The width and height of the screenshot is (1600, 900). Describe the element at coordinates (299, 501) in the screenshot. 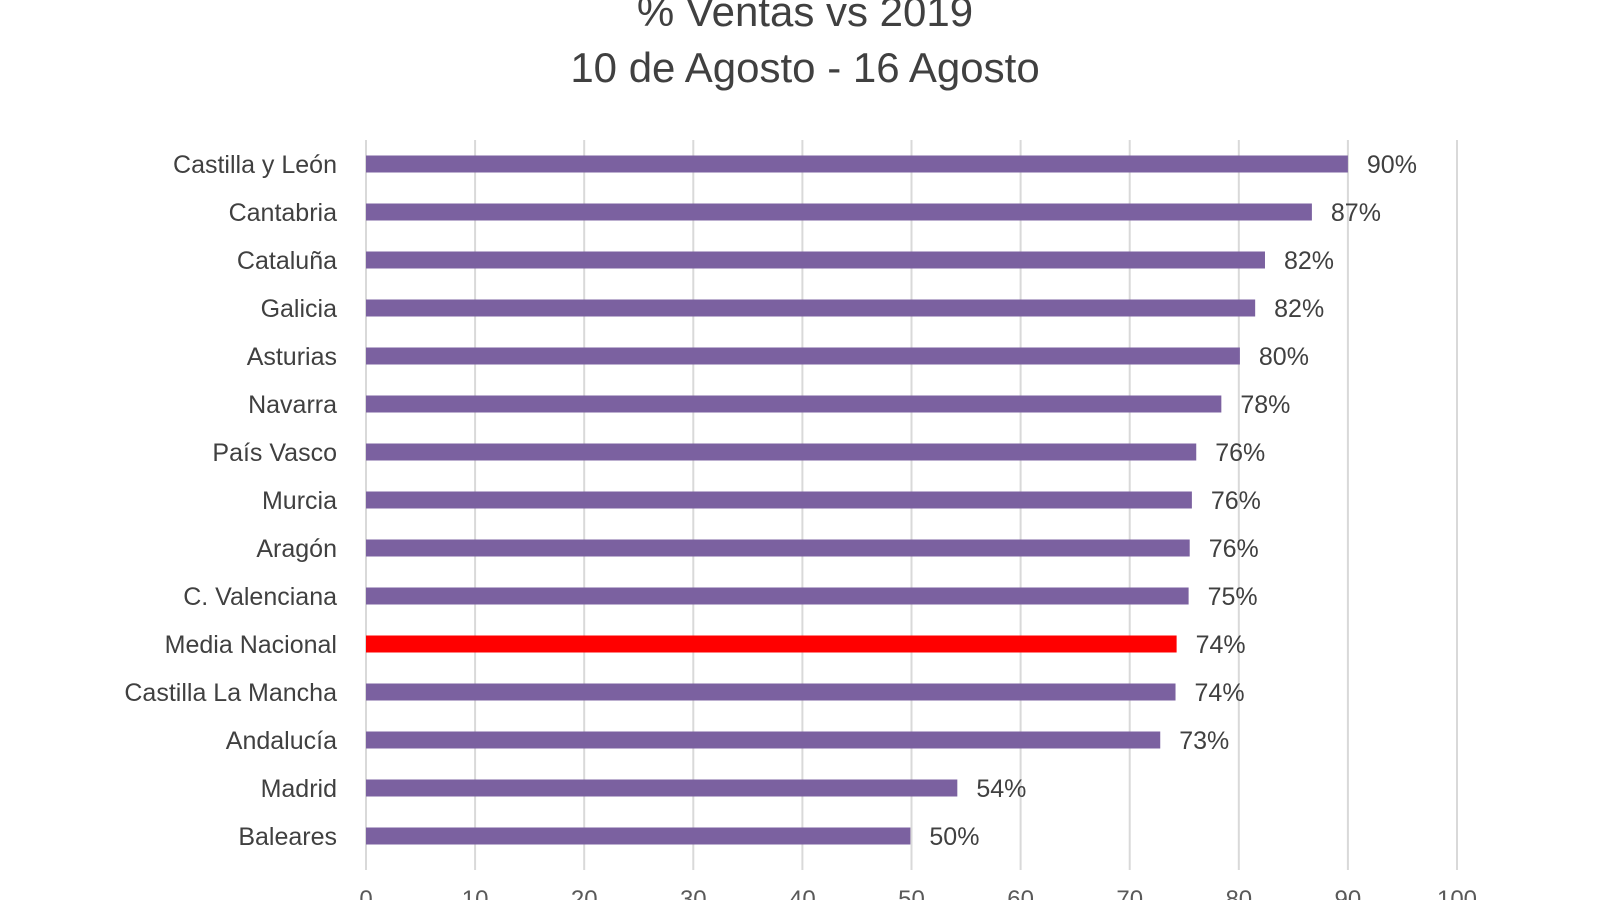

I see `category-label: Murcia` at that location.